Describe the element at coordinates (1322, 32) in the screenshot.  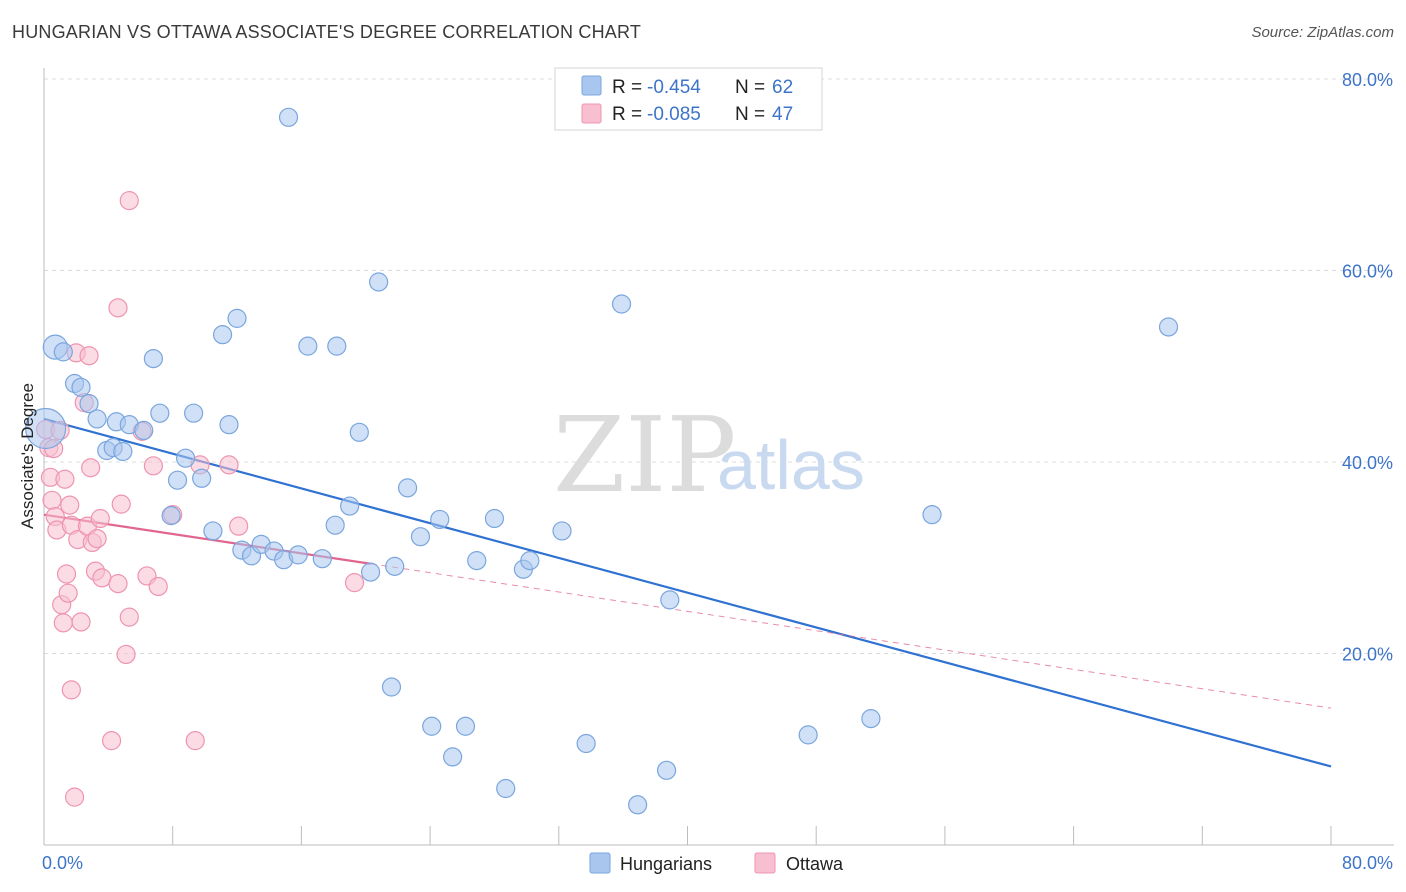
I see `chart-source: Source: ZipAtlas.com` at that location.